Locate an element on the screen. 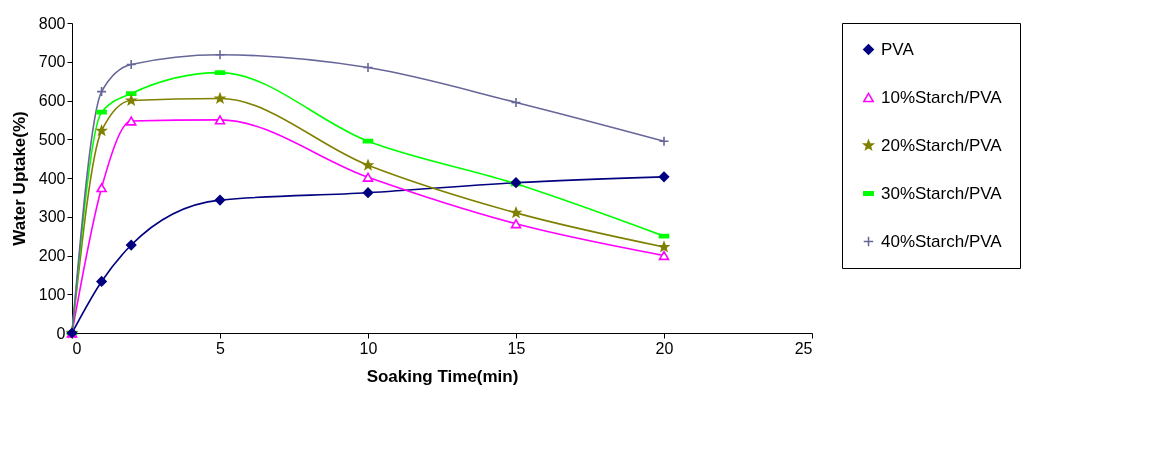 This screenshot has width=1165, height=472. legend-label: PVA is located at coordinates (898, 49).